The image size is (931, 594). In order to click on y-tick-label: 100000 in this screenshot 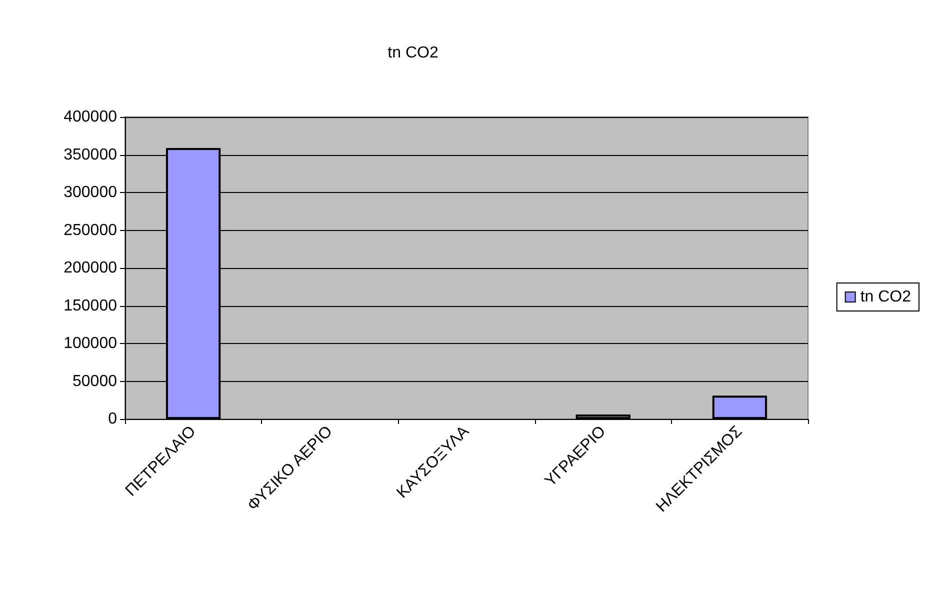, I will do `click(91, 343)`.